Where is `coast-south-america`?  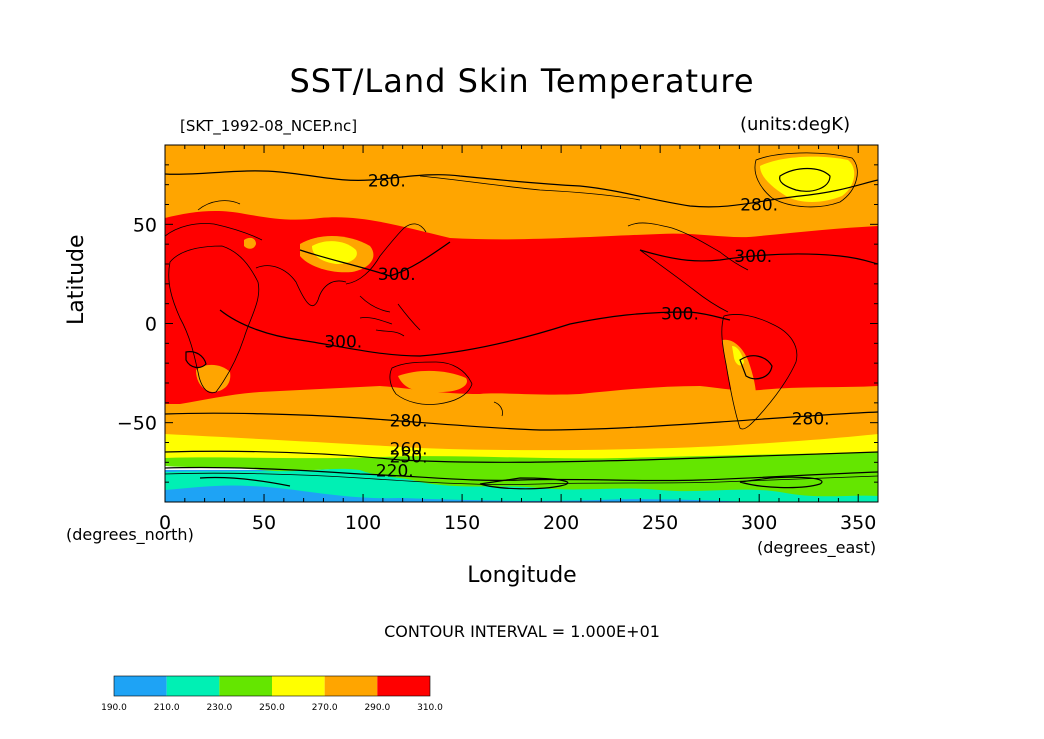 coast-south-america is located at coordinates (759, 372).